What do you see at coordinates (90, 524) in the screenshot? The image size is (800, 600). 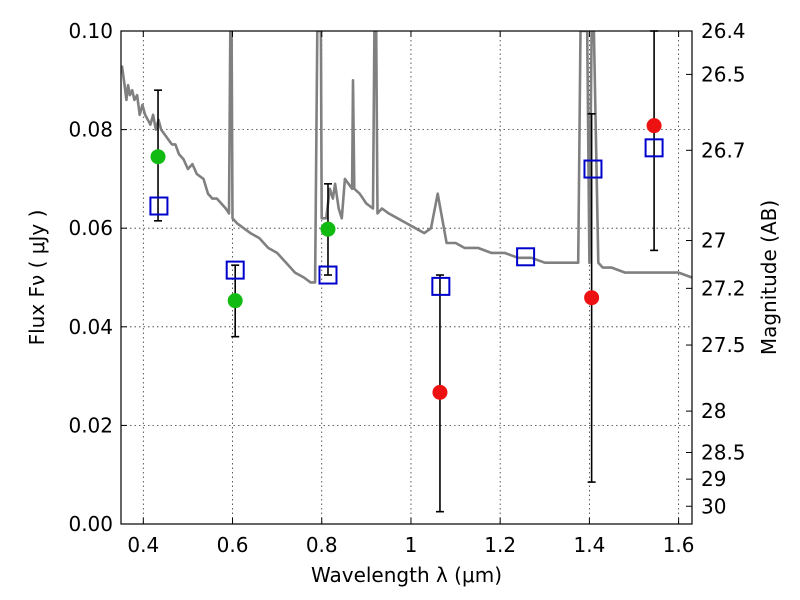 I see `y-tick-label: 0.00` at bounding box center [90, 524].